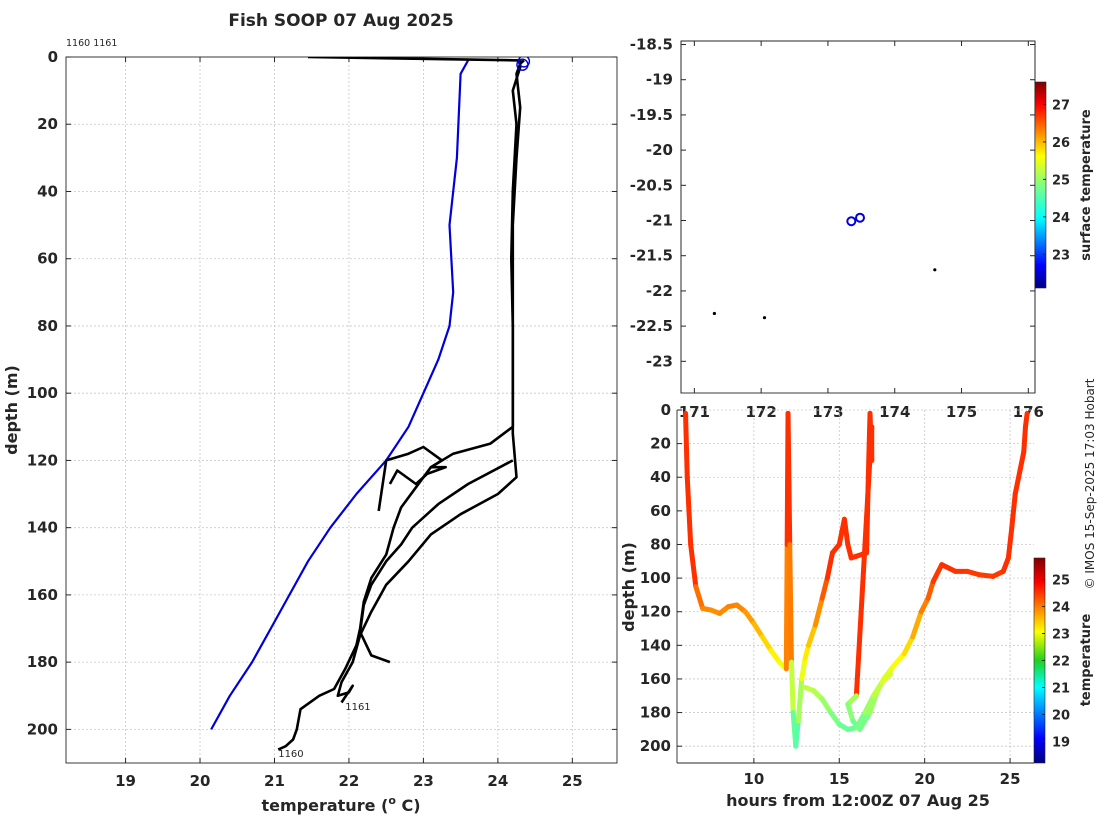  Describe the element at coordinates (1061, 255) in the screenshot. I see `map-colorbar-tick-label: 23` at that location.